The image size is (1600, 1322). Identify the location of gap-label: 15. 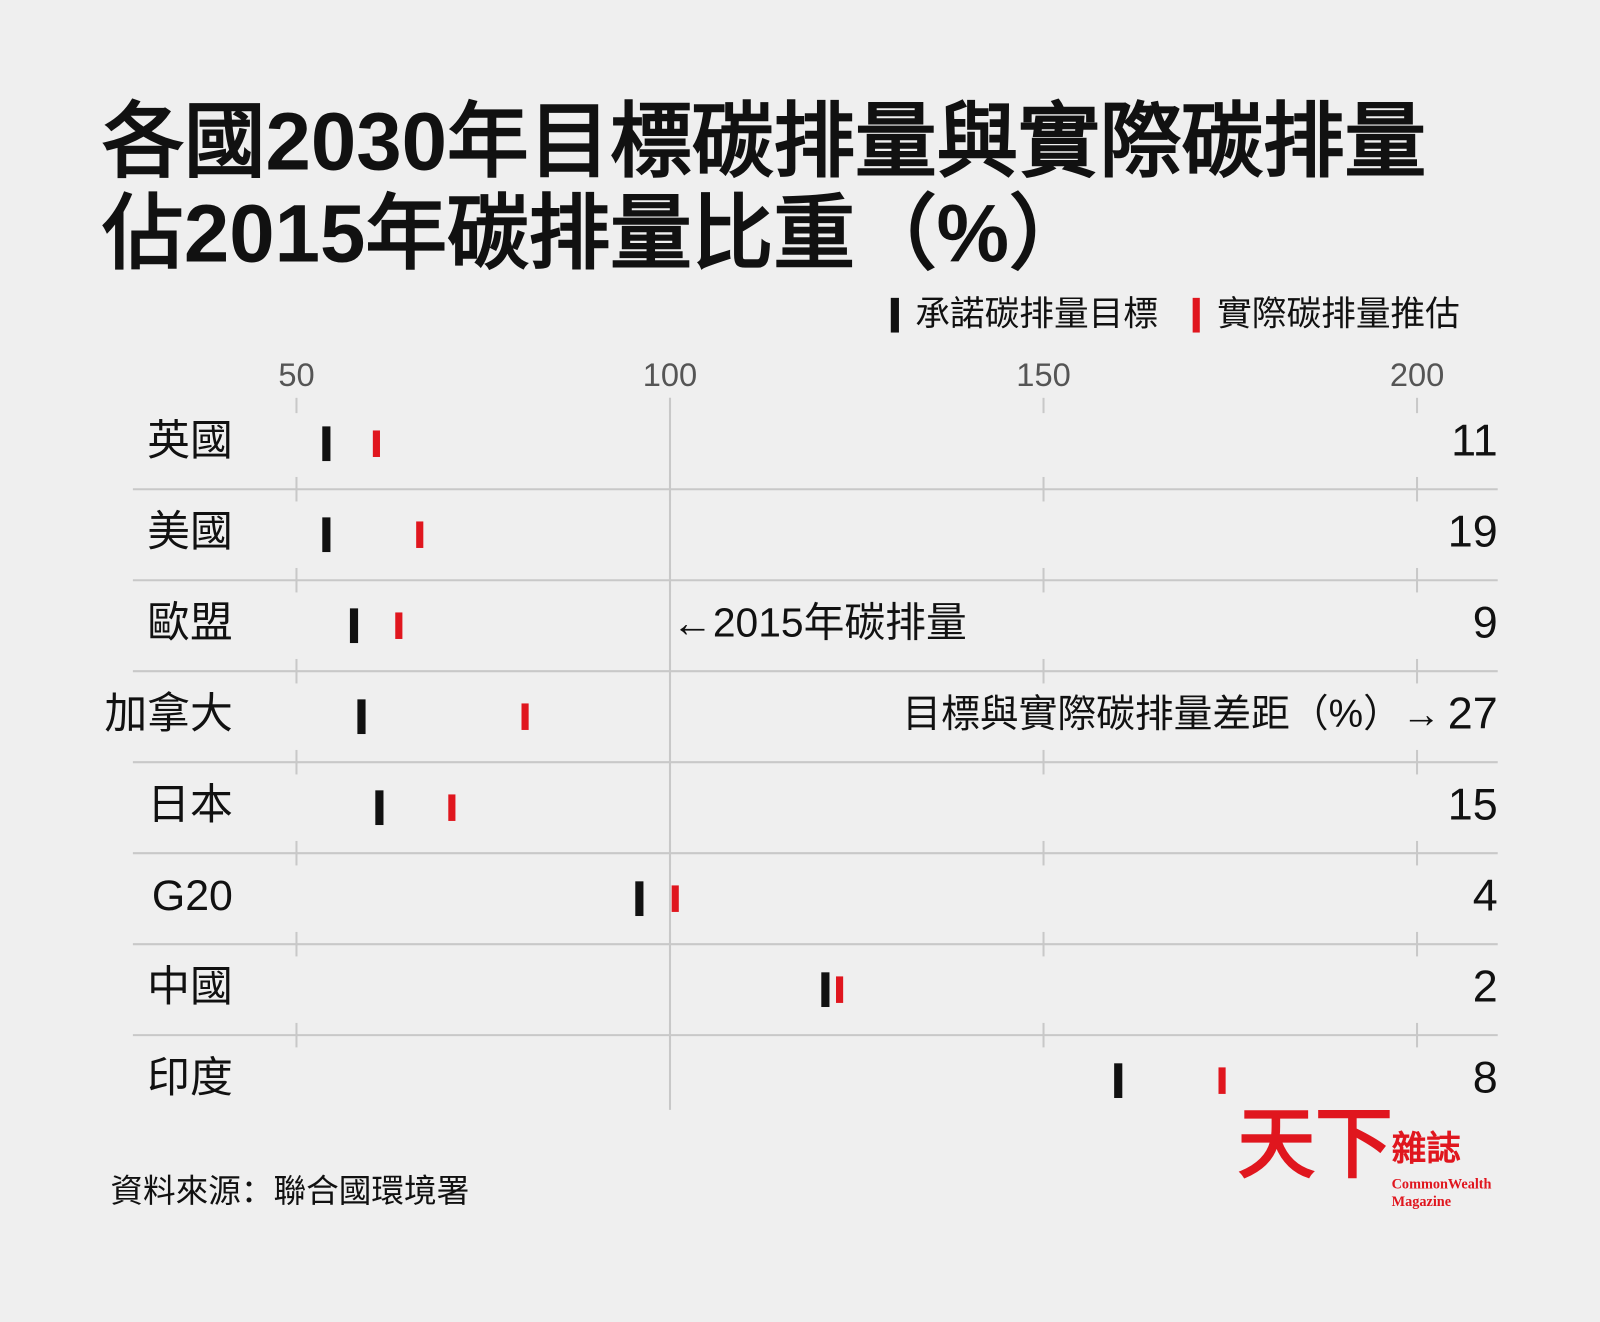
(1473, 804).